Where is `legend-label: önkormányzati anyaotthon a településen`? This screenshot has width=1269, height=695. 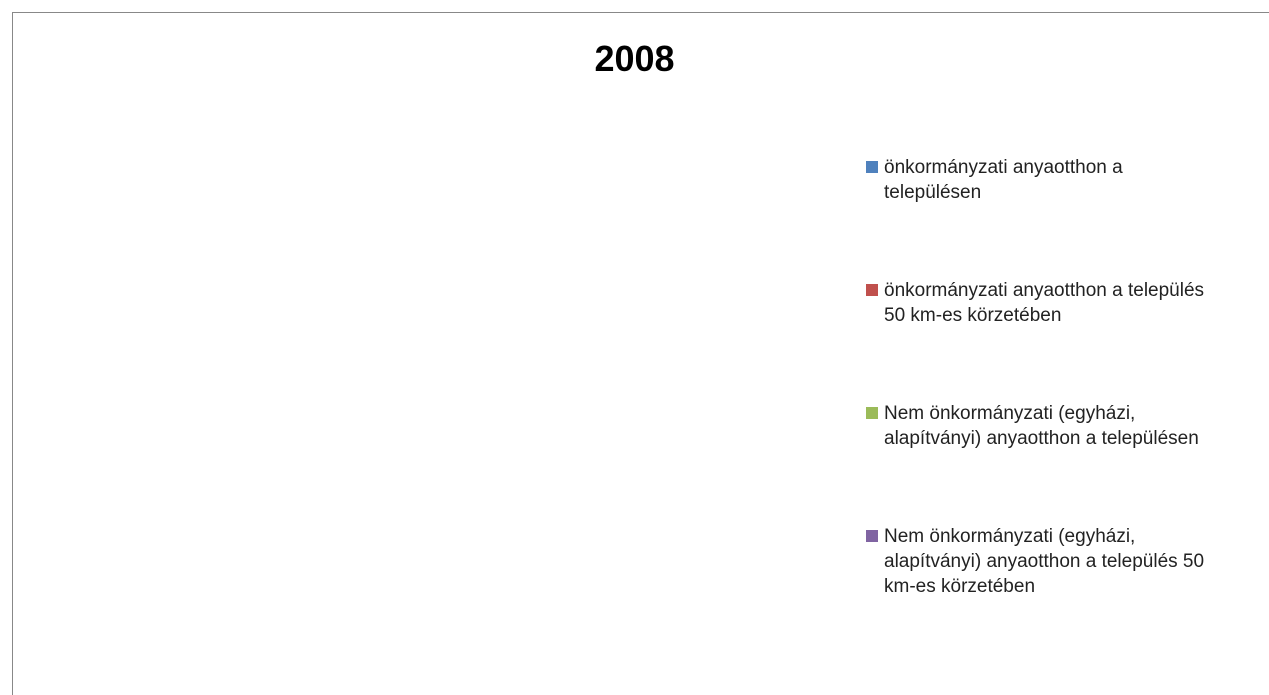
legend-label: önkormányzati anyaotthon a településen is located at coordinates (1003, 180).